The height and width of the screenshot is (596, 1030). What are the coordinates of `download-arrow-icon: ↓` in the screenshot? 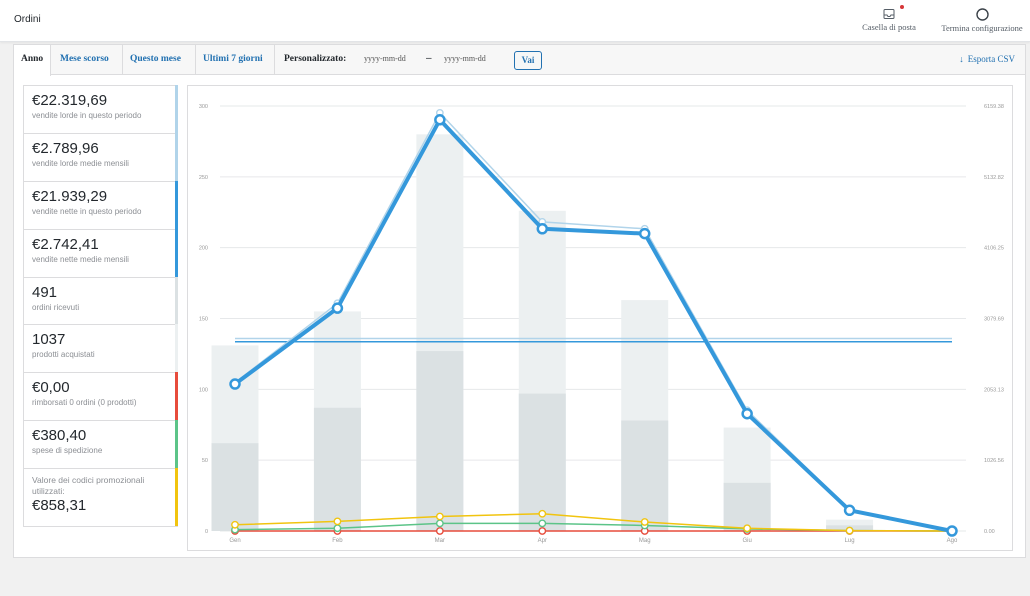 It's located at (961, 59).